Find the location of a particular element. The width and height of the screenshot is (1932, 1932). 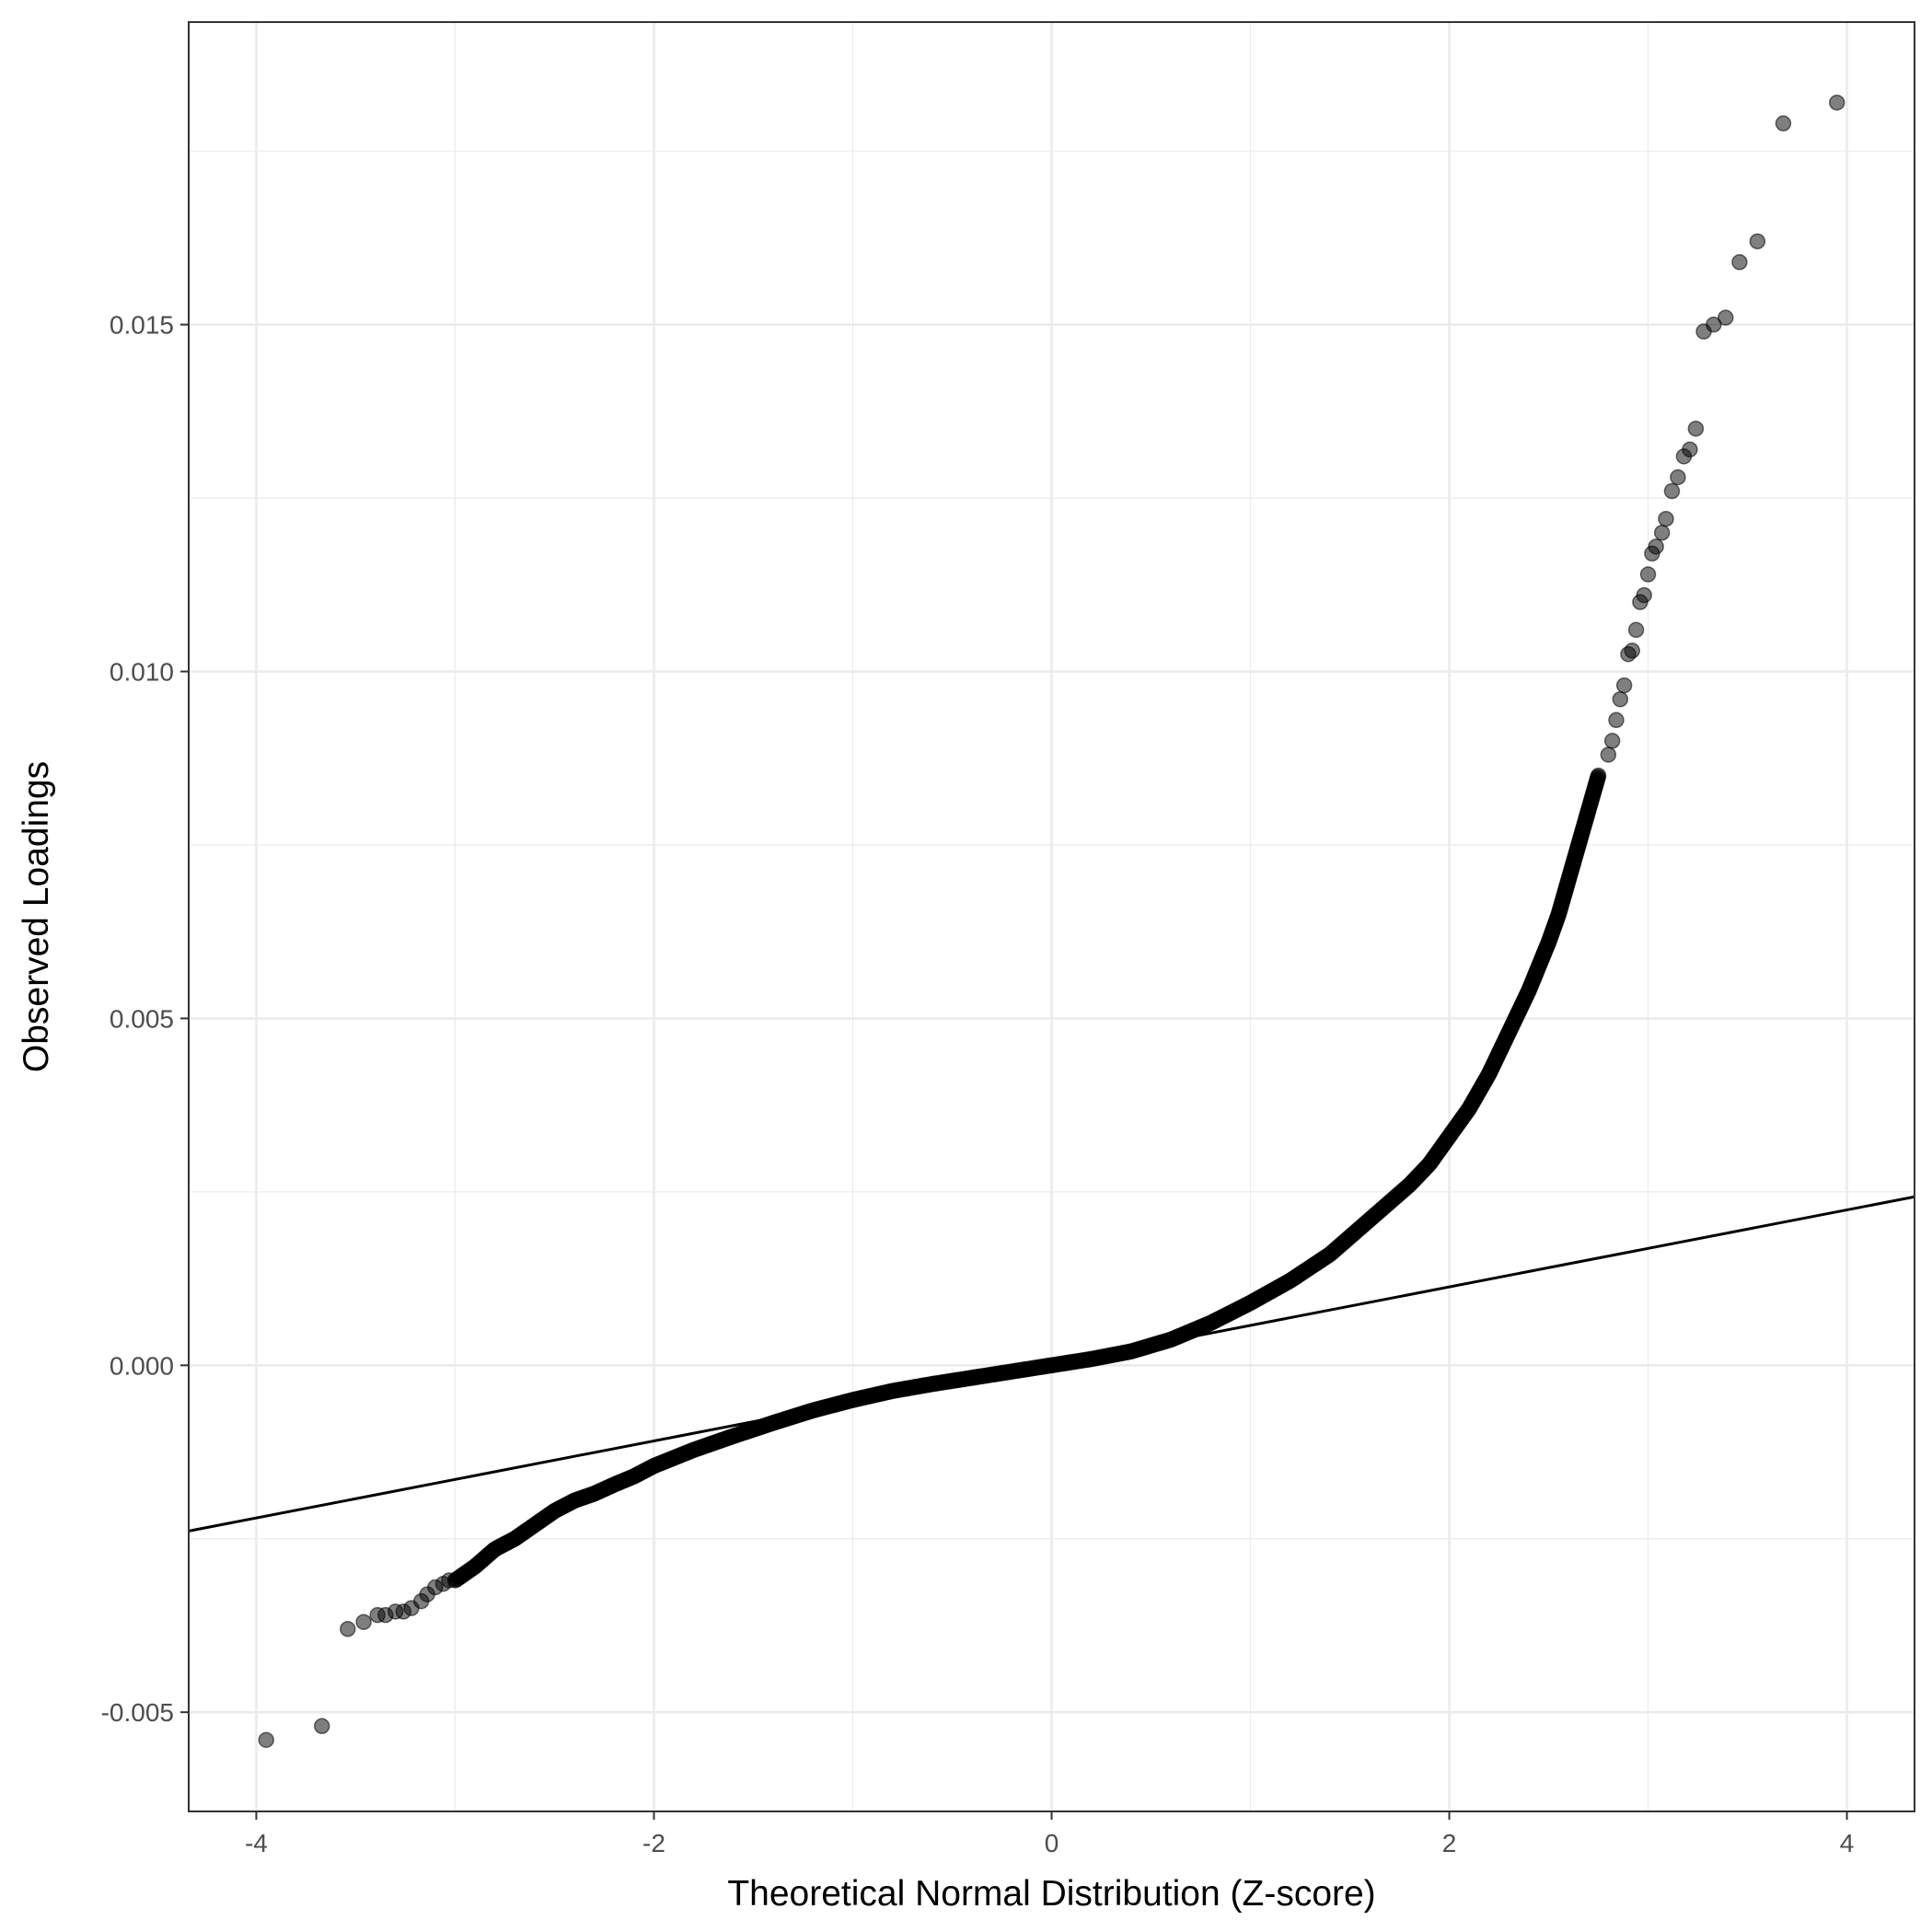

y-axis-ticks: -0.005 0.000 0.005 0.010 0.015 is located at coordinates (145, 1019).